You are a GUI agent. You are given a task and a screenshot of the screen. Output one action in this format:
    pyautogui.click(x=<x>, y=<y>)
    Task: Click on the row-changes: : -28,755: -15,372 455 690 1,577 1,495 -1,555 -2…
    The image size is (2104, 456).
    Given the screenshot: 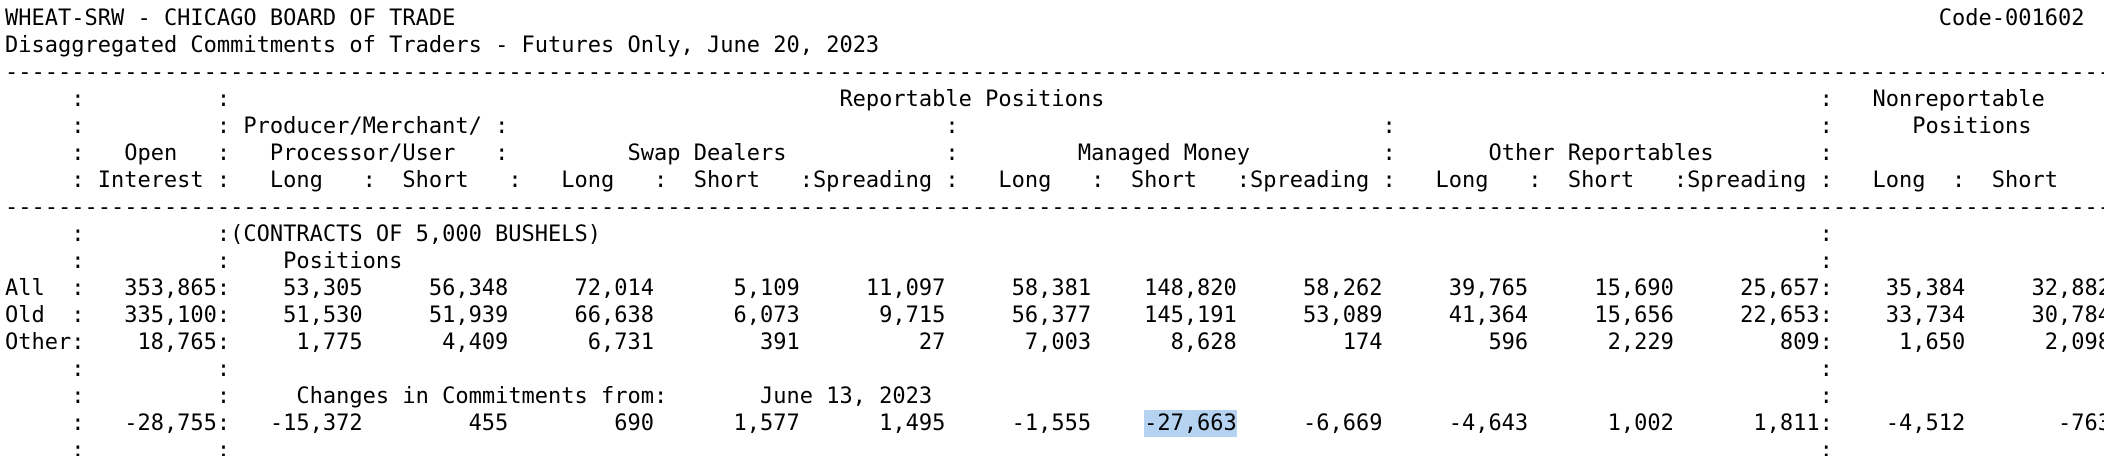 What is the action you would take?
    pyautogui.click(x=1054, y=423)
    